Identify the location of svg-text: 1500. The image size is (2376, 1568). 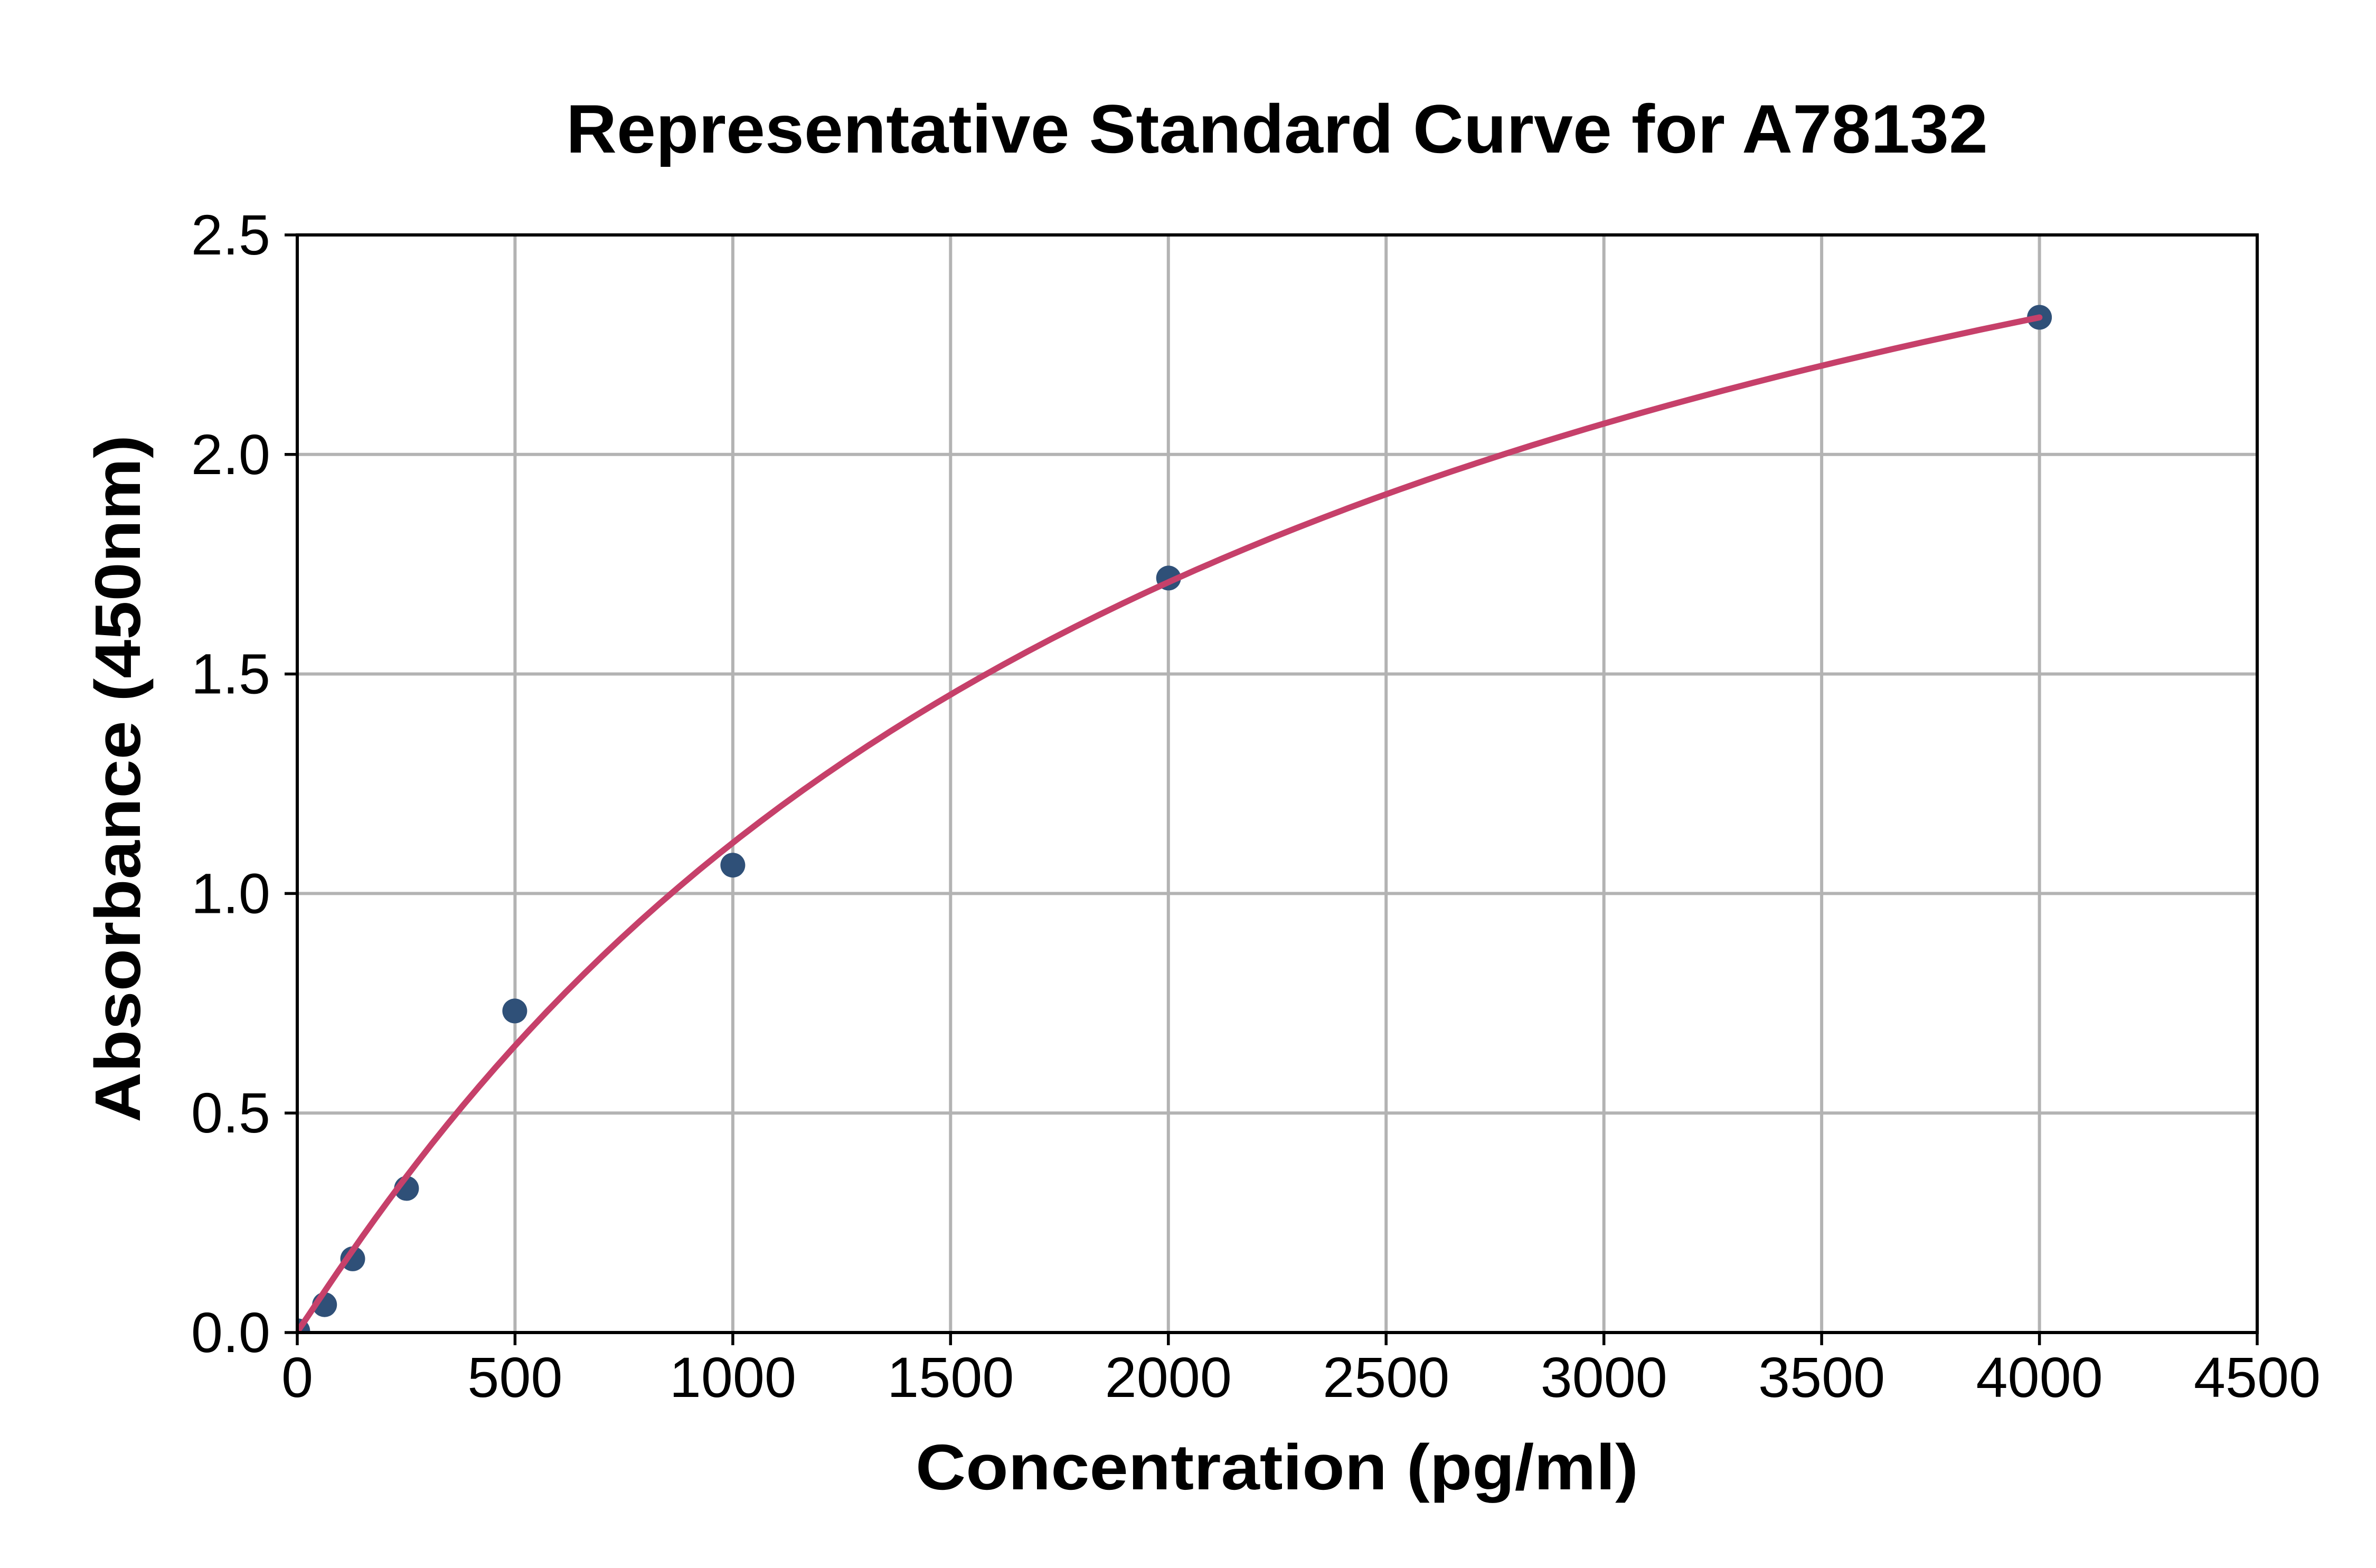
(951, 1377).